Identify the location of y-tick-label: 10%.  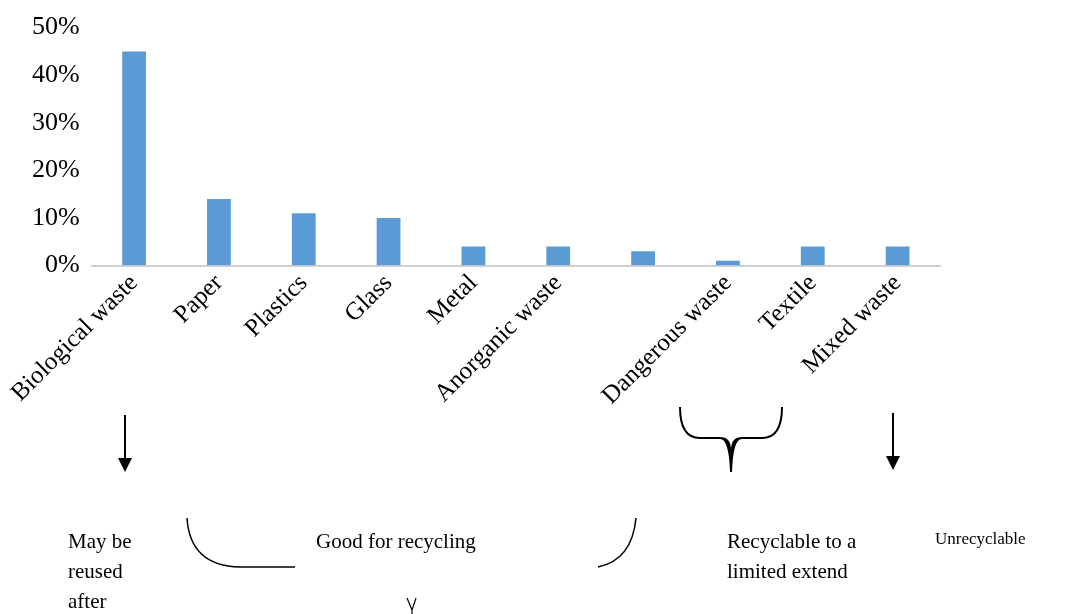
(55, 216).